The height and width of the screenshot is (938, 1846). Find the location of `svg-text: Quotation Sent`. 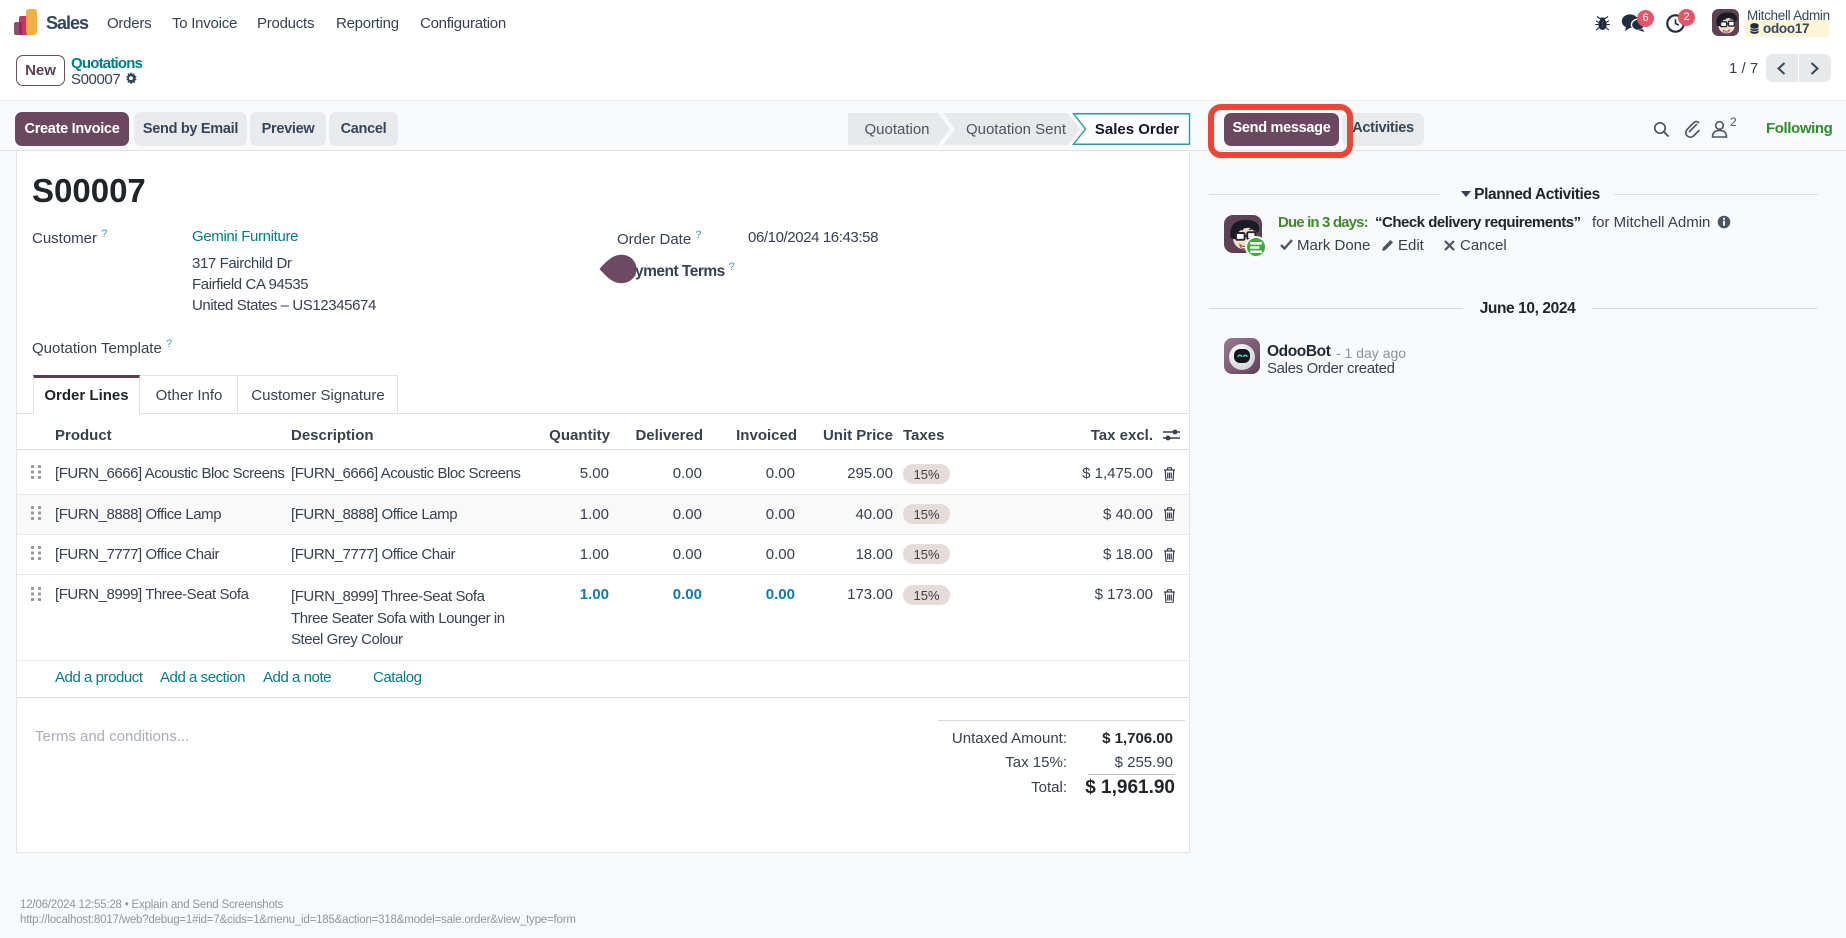

svg-text: Quotation Sent is located at coordinates (1016, 129).